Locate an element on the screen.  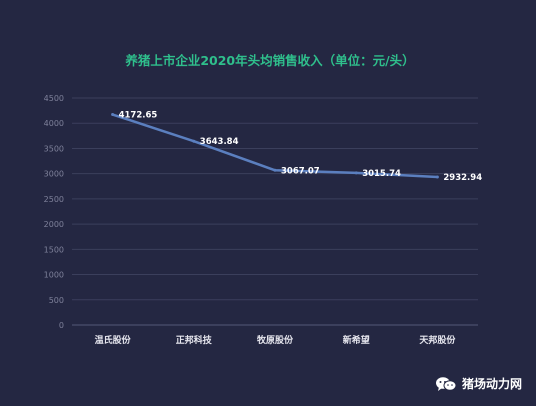
y-tick-label: 3500 is located at coordinates (54, 148).